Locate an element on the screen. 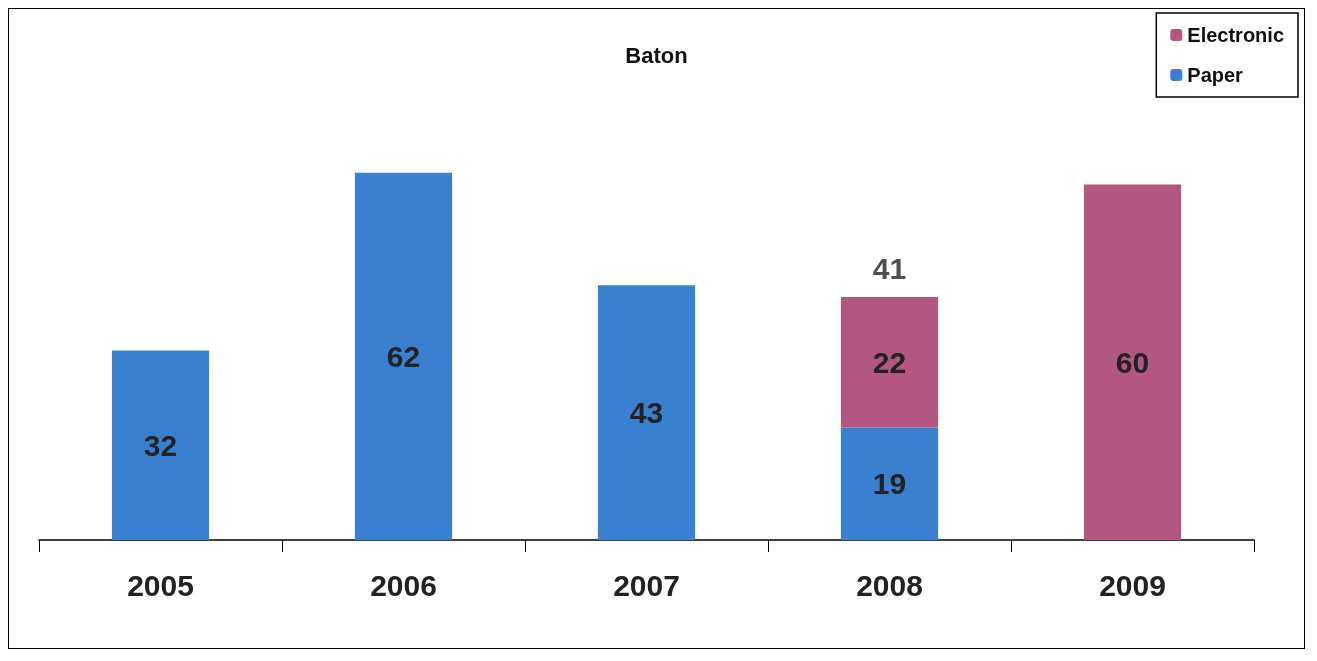  x-tick-label: 2008 is located at coordinates (889, 585).